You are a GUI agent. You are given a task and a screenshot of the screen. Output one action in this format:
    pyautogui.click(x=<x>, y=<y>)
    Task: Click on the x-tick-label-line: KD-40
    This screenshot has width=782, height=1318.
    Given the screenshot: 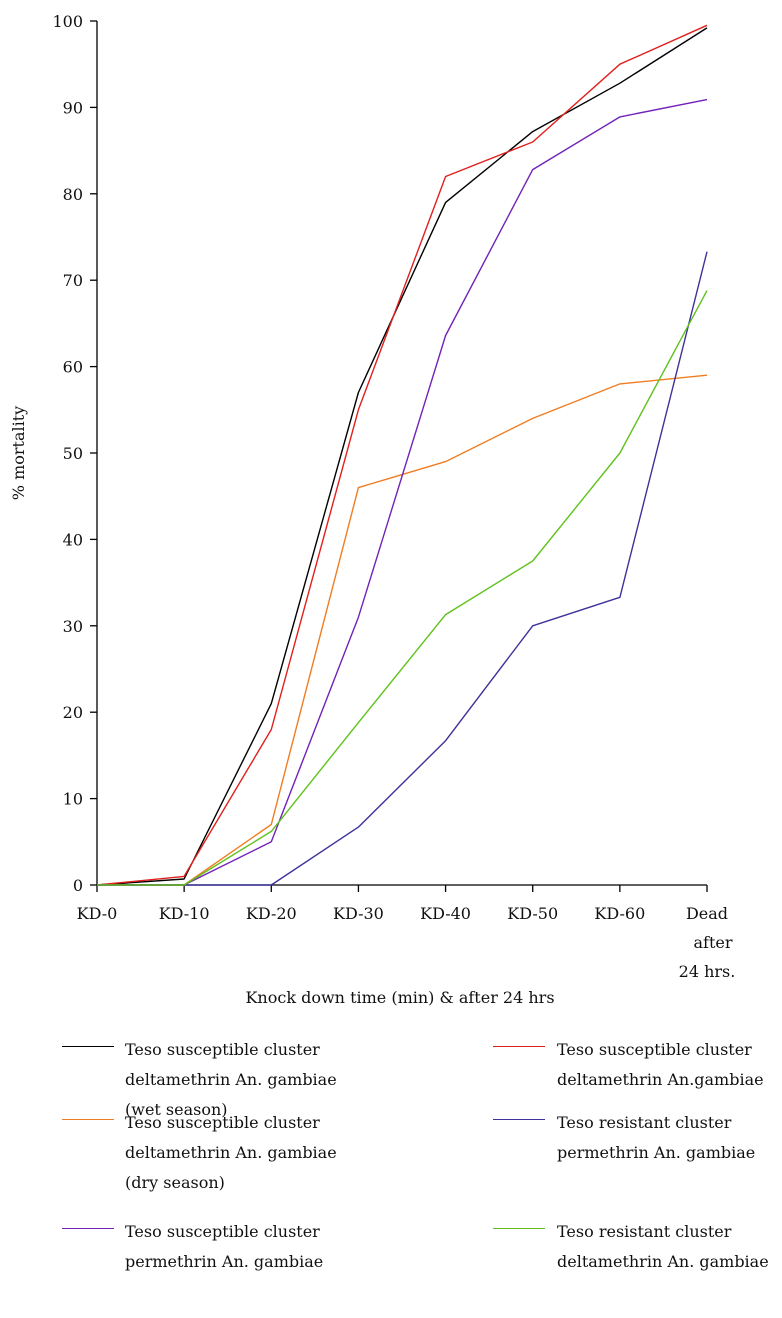 What is the action you would take?
    pyautogui.click(x=445, y=913)
    